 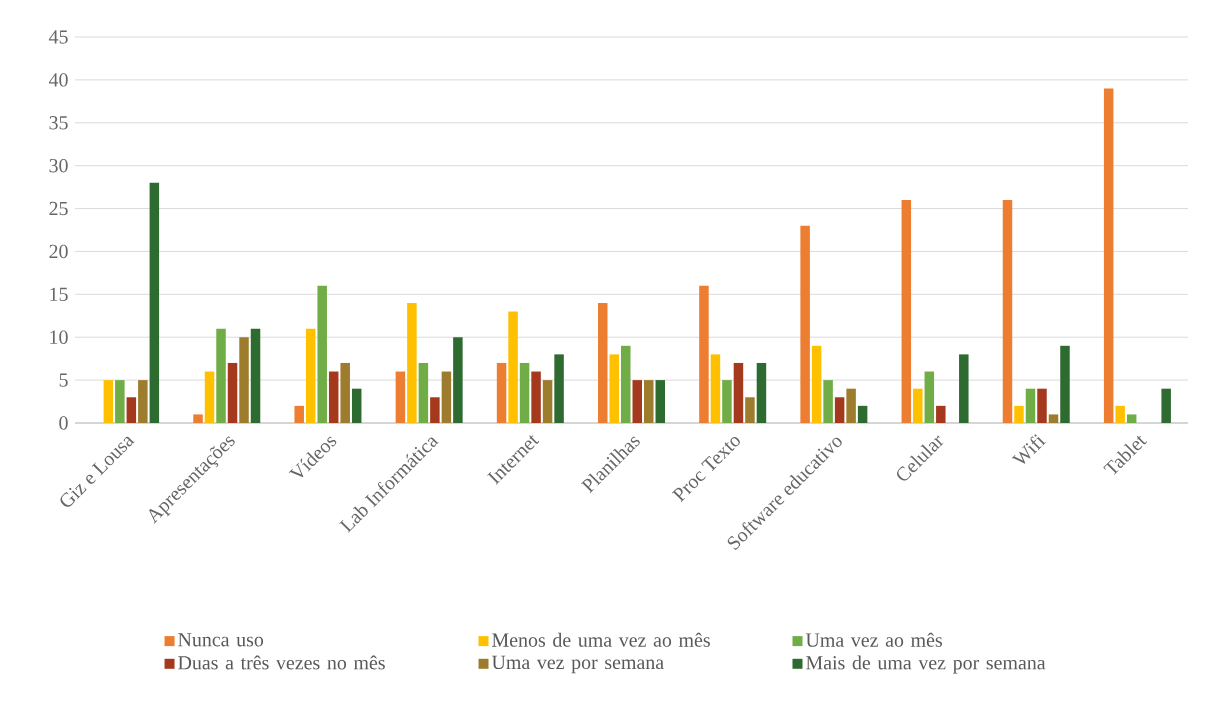 What do you see at coordinates (58, 37) in the screenshot?
I see `y-tick-label: 45` at bounding box center [58, 37].